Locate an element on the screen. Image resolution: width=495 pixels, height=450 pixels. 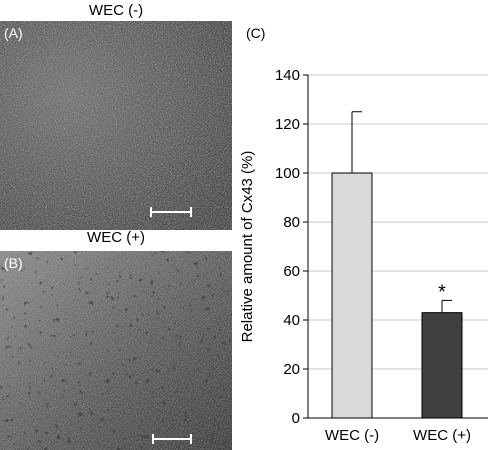
y-tick-label: 140 is located at coordinates (287, 75).